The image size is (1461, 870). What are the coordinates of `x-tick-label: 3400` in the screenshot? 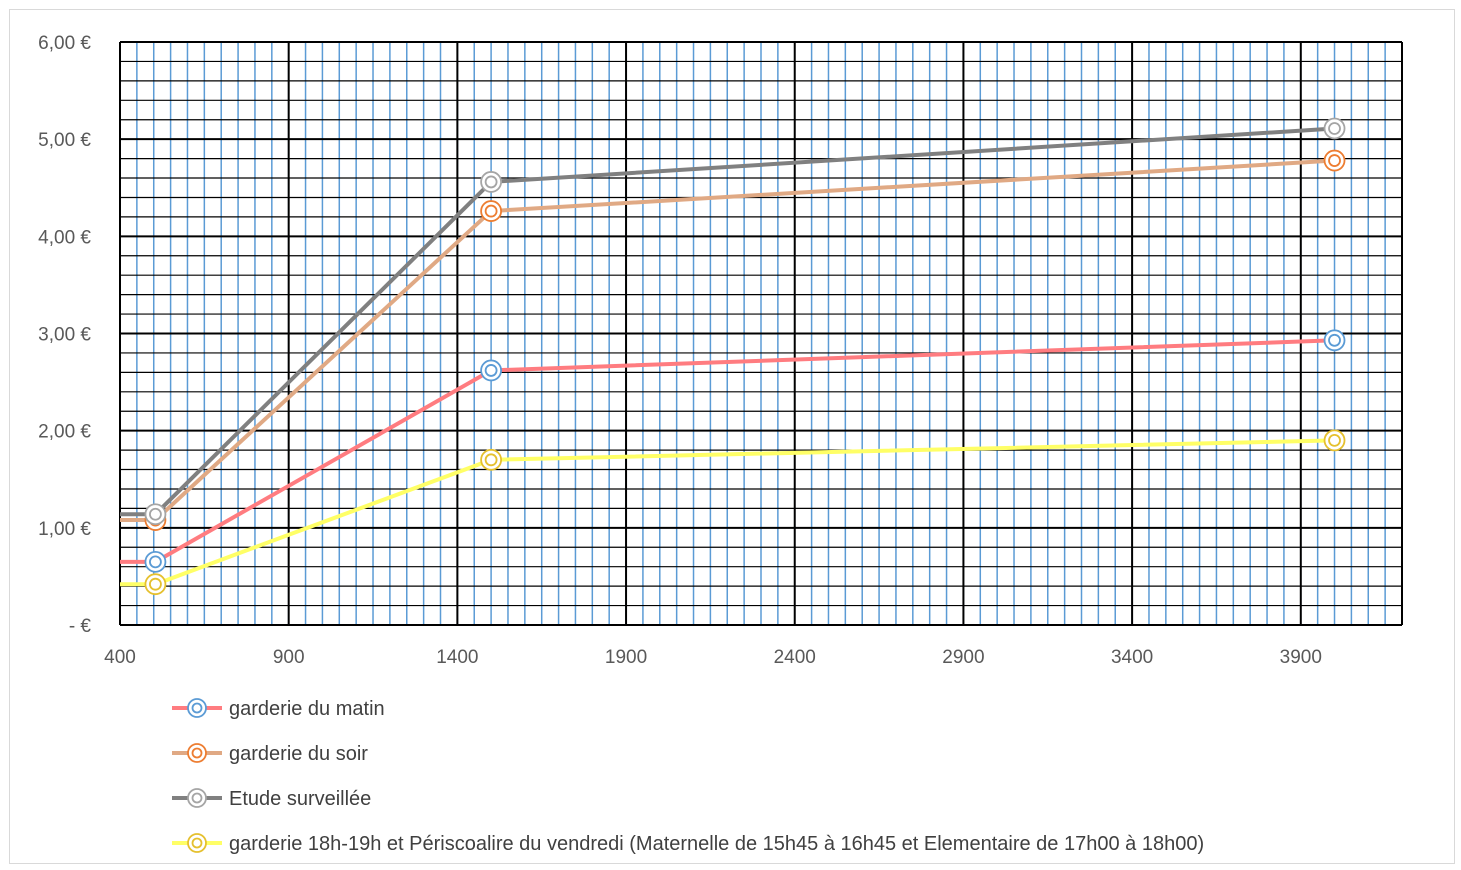 It's located at (1132, 657).